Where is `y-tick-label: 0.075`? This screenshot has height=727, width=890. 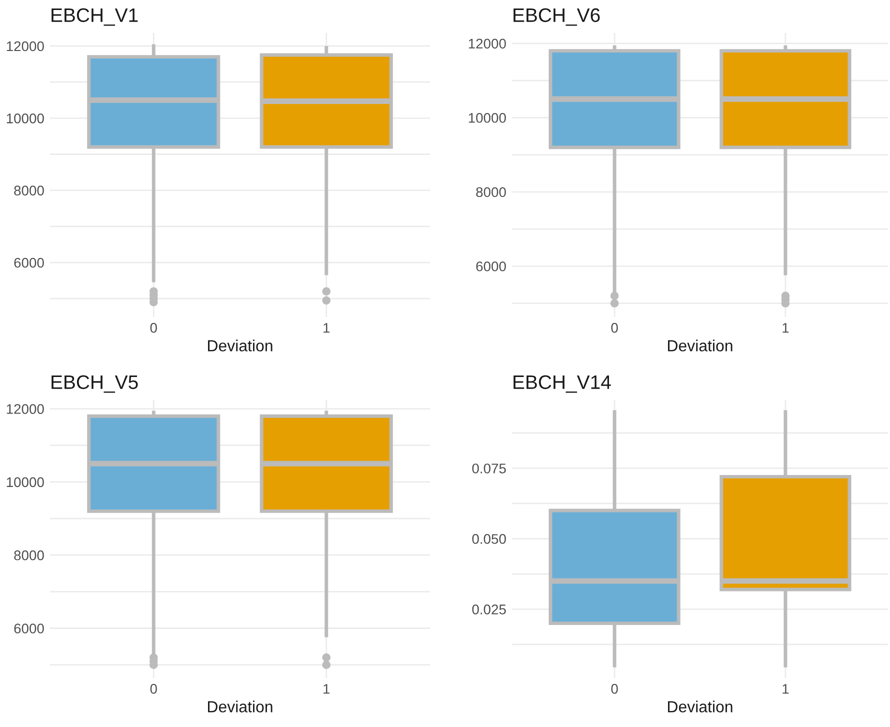
y-tick-label: 0.075 is located at coordinates (489, 469).